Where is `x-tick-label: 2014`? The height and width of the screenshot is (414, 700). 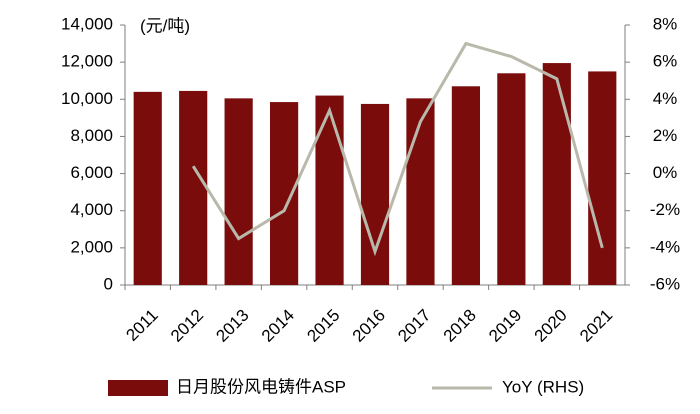 x-tick-label: 2014 is located at coordinates (278, 326).